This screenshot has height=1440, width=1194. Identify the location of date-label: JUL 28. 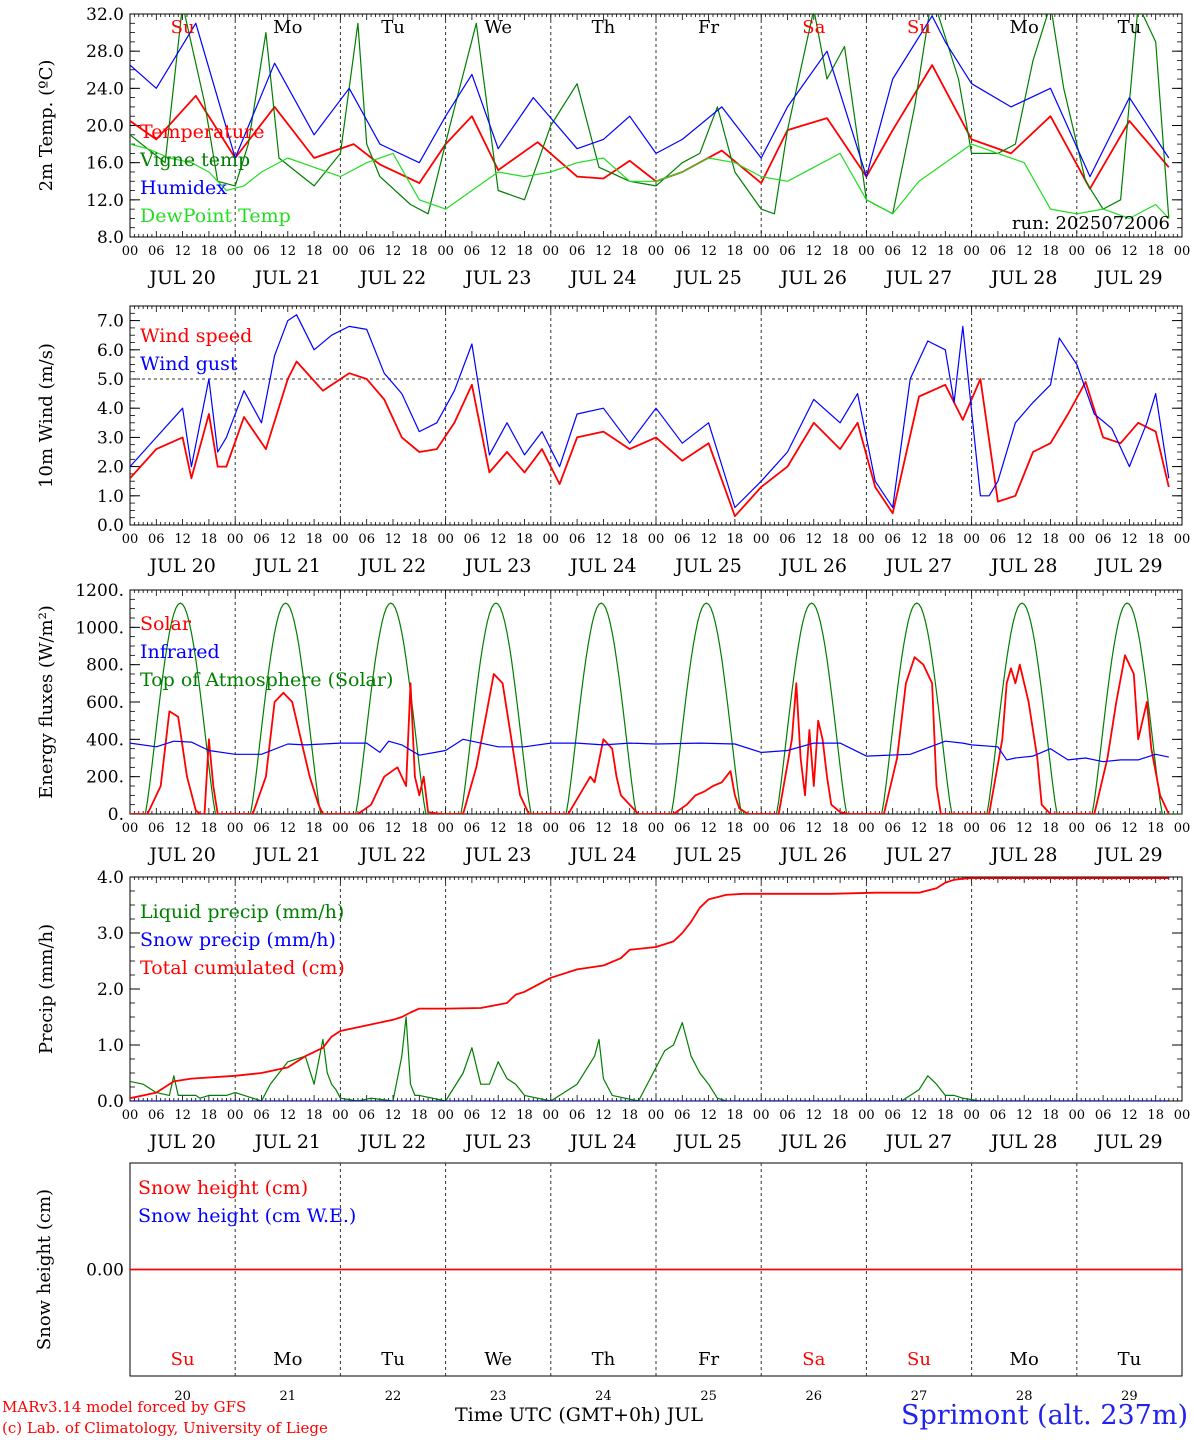
(1023, 855).